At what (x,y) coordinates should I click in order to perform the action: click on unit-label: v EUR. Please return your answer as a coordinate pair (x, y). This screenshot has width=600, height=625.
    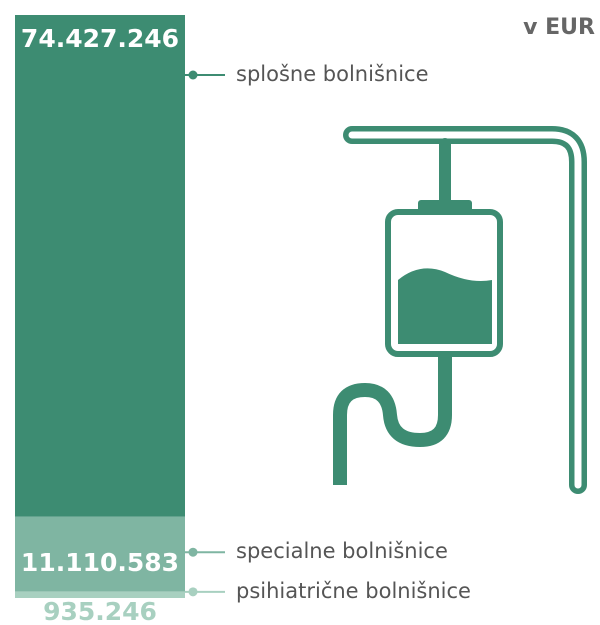
    Looking at the image, I should click on (559, 27).